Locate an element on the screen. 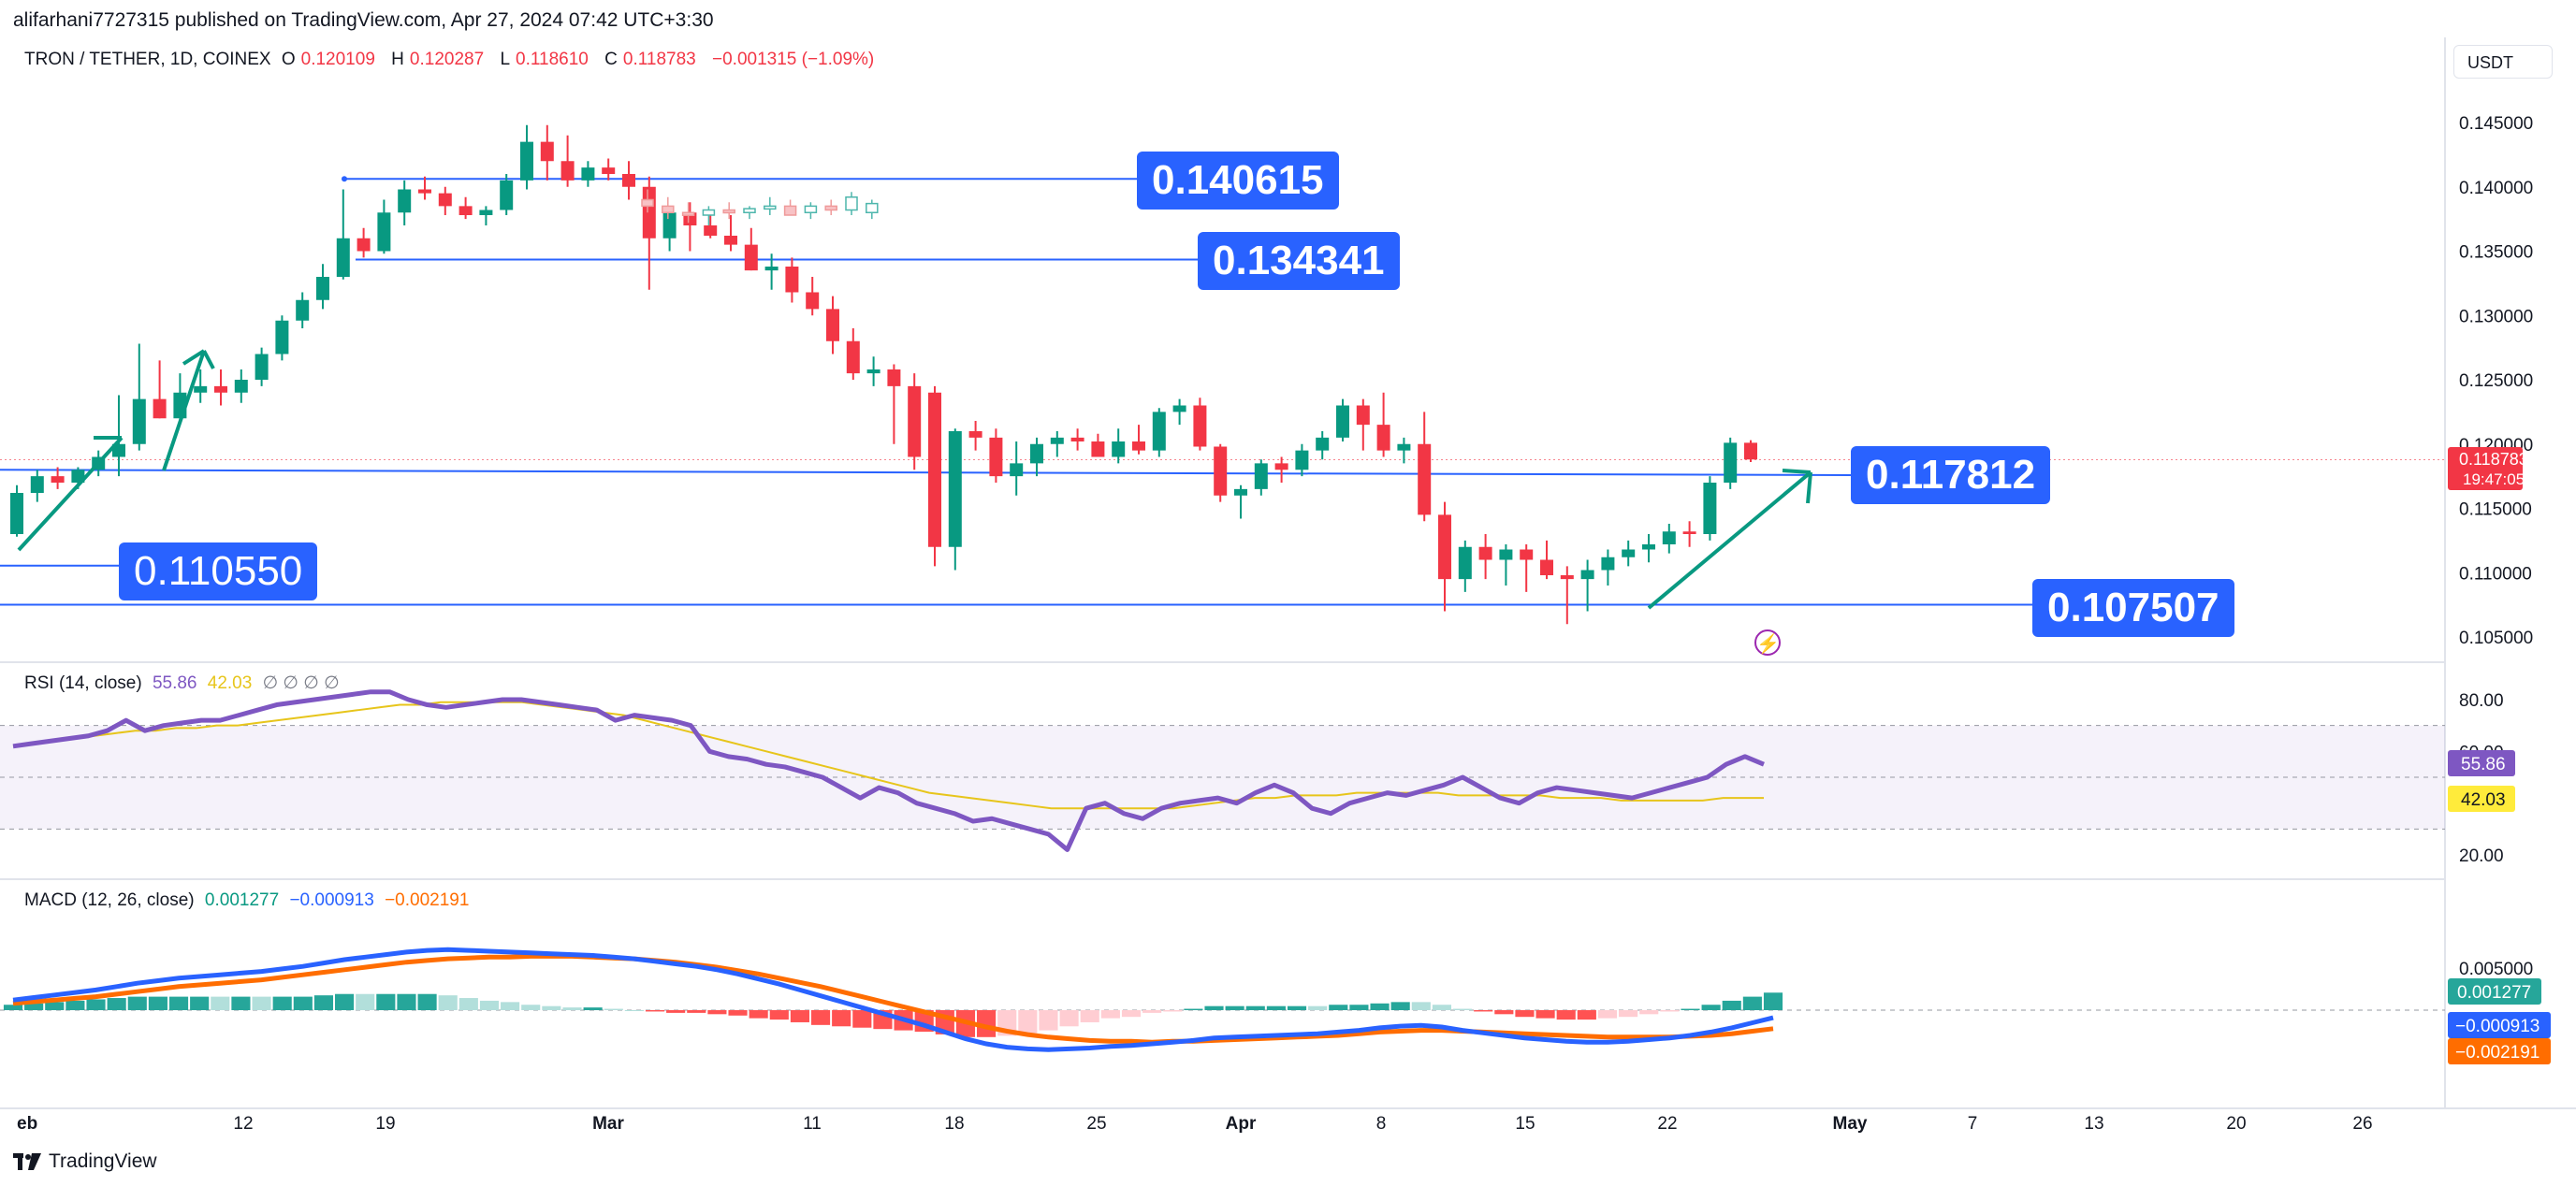 This screenshot has width=2576, height=1186. rsi-band is located at coordinates (1222, 777).